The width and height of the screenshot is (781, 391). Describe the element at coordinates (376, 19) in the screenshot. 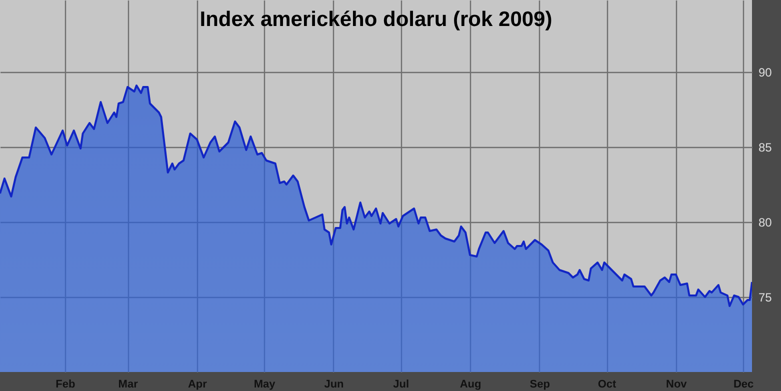

I see `chart-title: Index amerického dolaru (rok 2009)` at that location.